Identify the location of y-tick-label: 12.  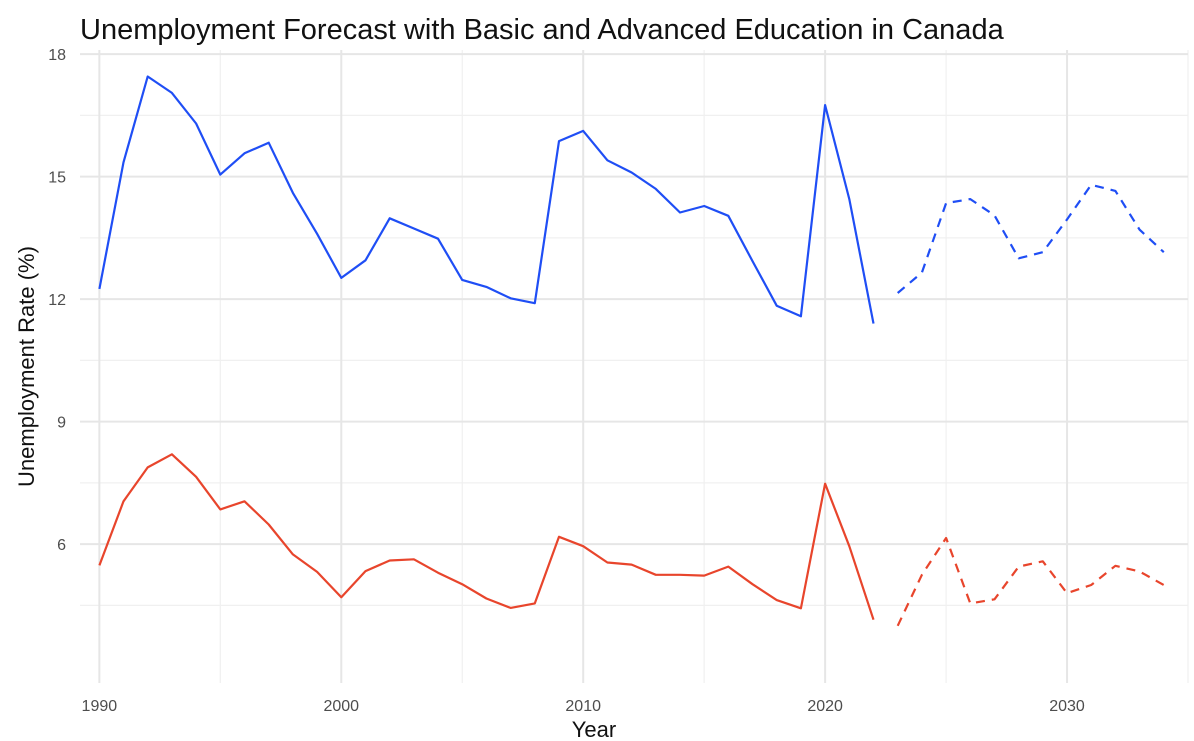
(57, 300).